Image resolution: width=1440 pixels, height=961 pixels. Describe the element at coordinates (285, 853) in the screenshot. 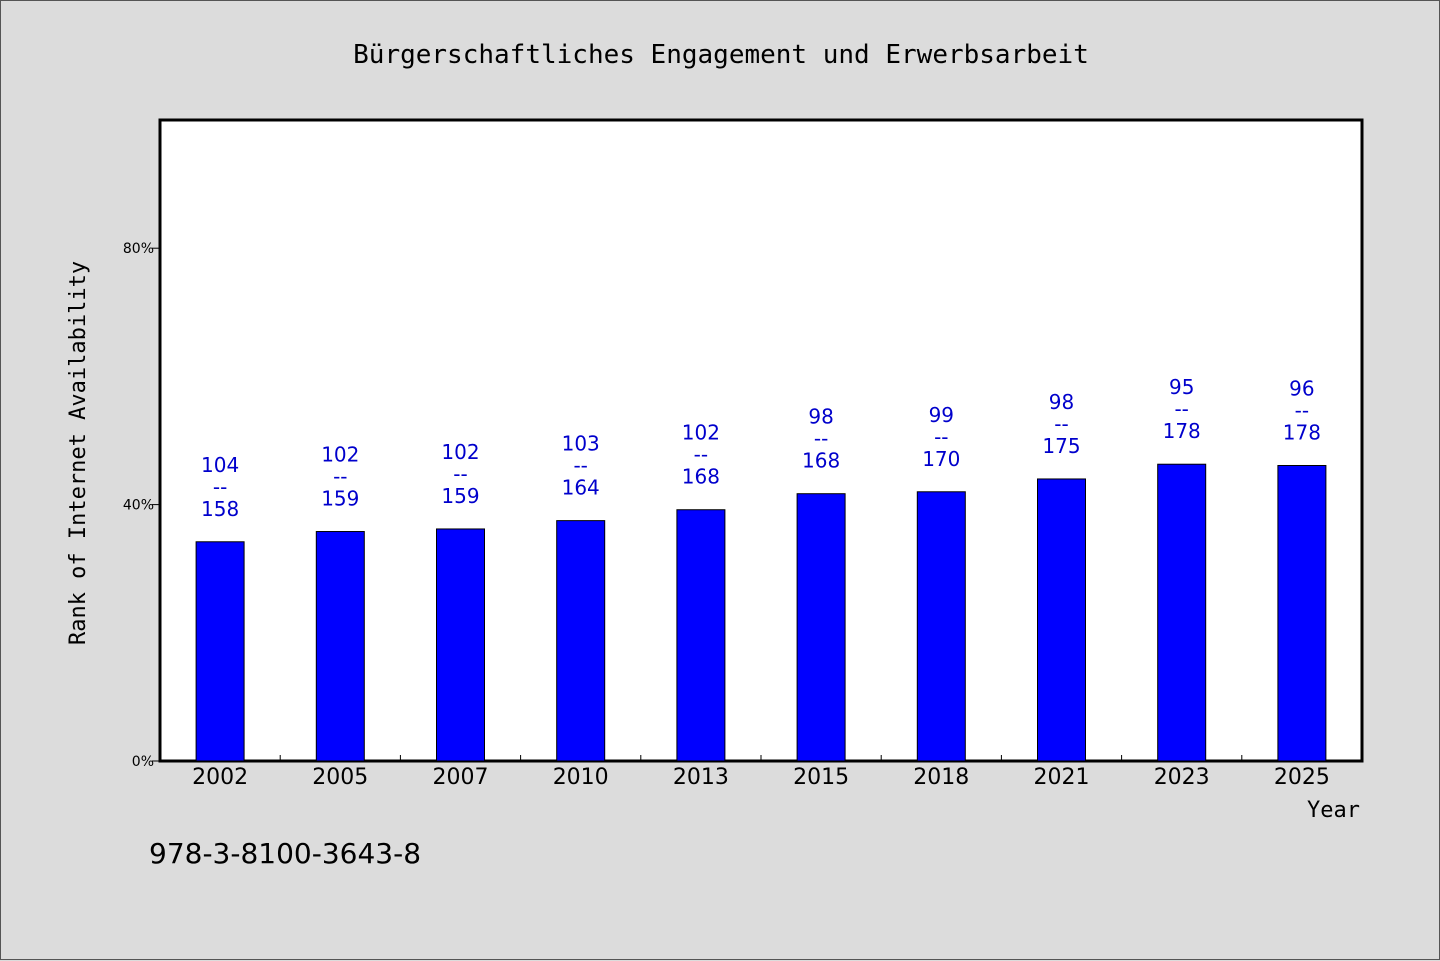

I see `isbn-note: 978-3-8100-3643-8` at that location.